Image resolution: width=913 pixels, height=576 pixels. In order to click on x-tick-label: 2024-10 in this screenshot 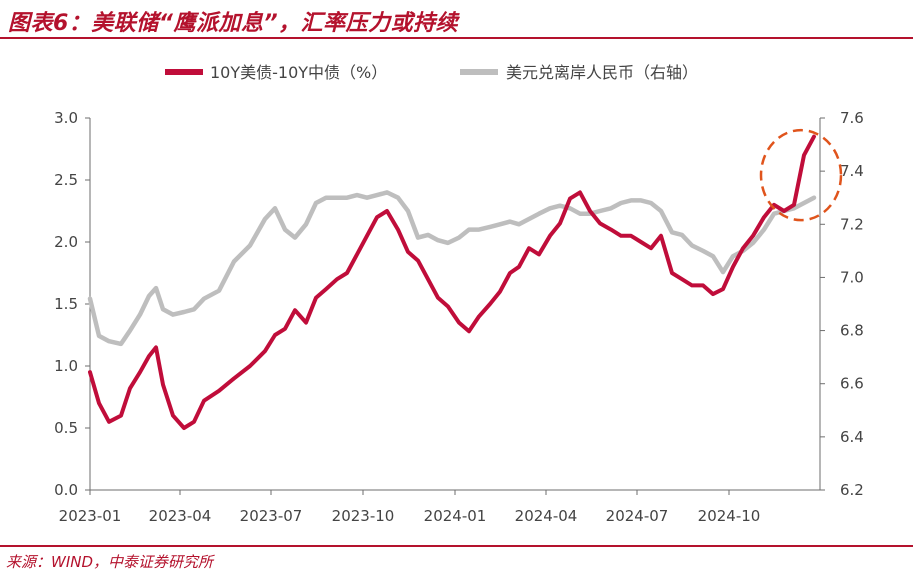, I will do `click(729, 516)`.